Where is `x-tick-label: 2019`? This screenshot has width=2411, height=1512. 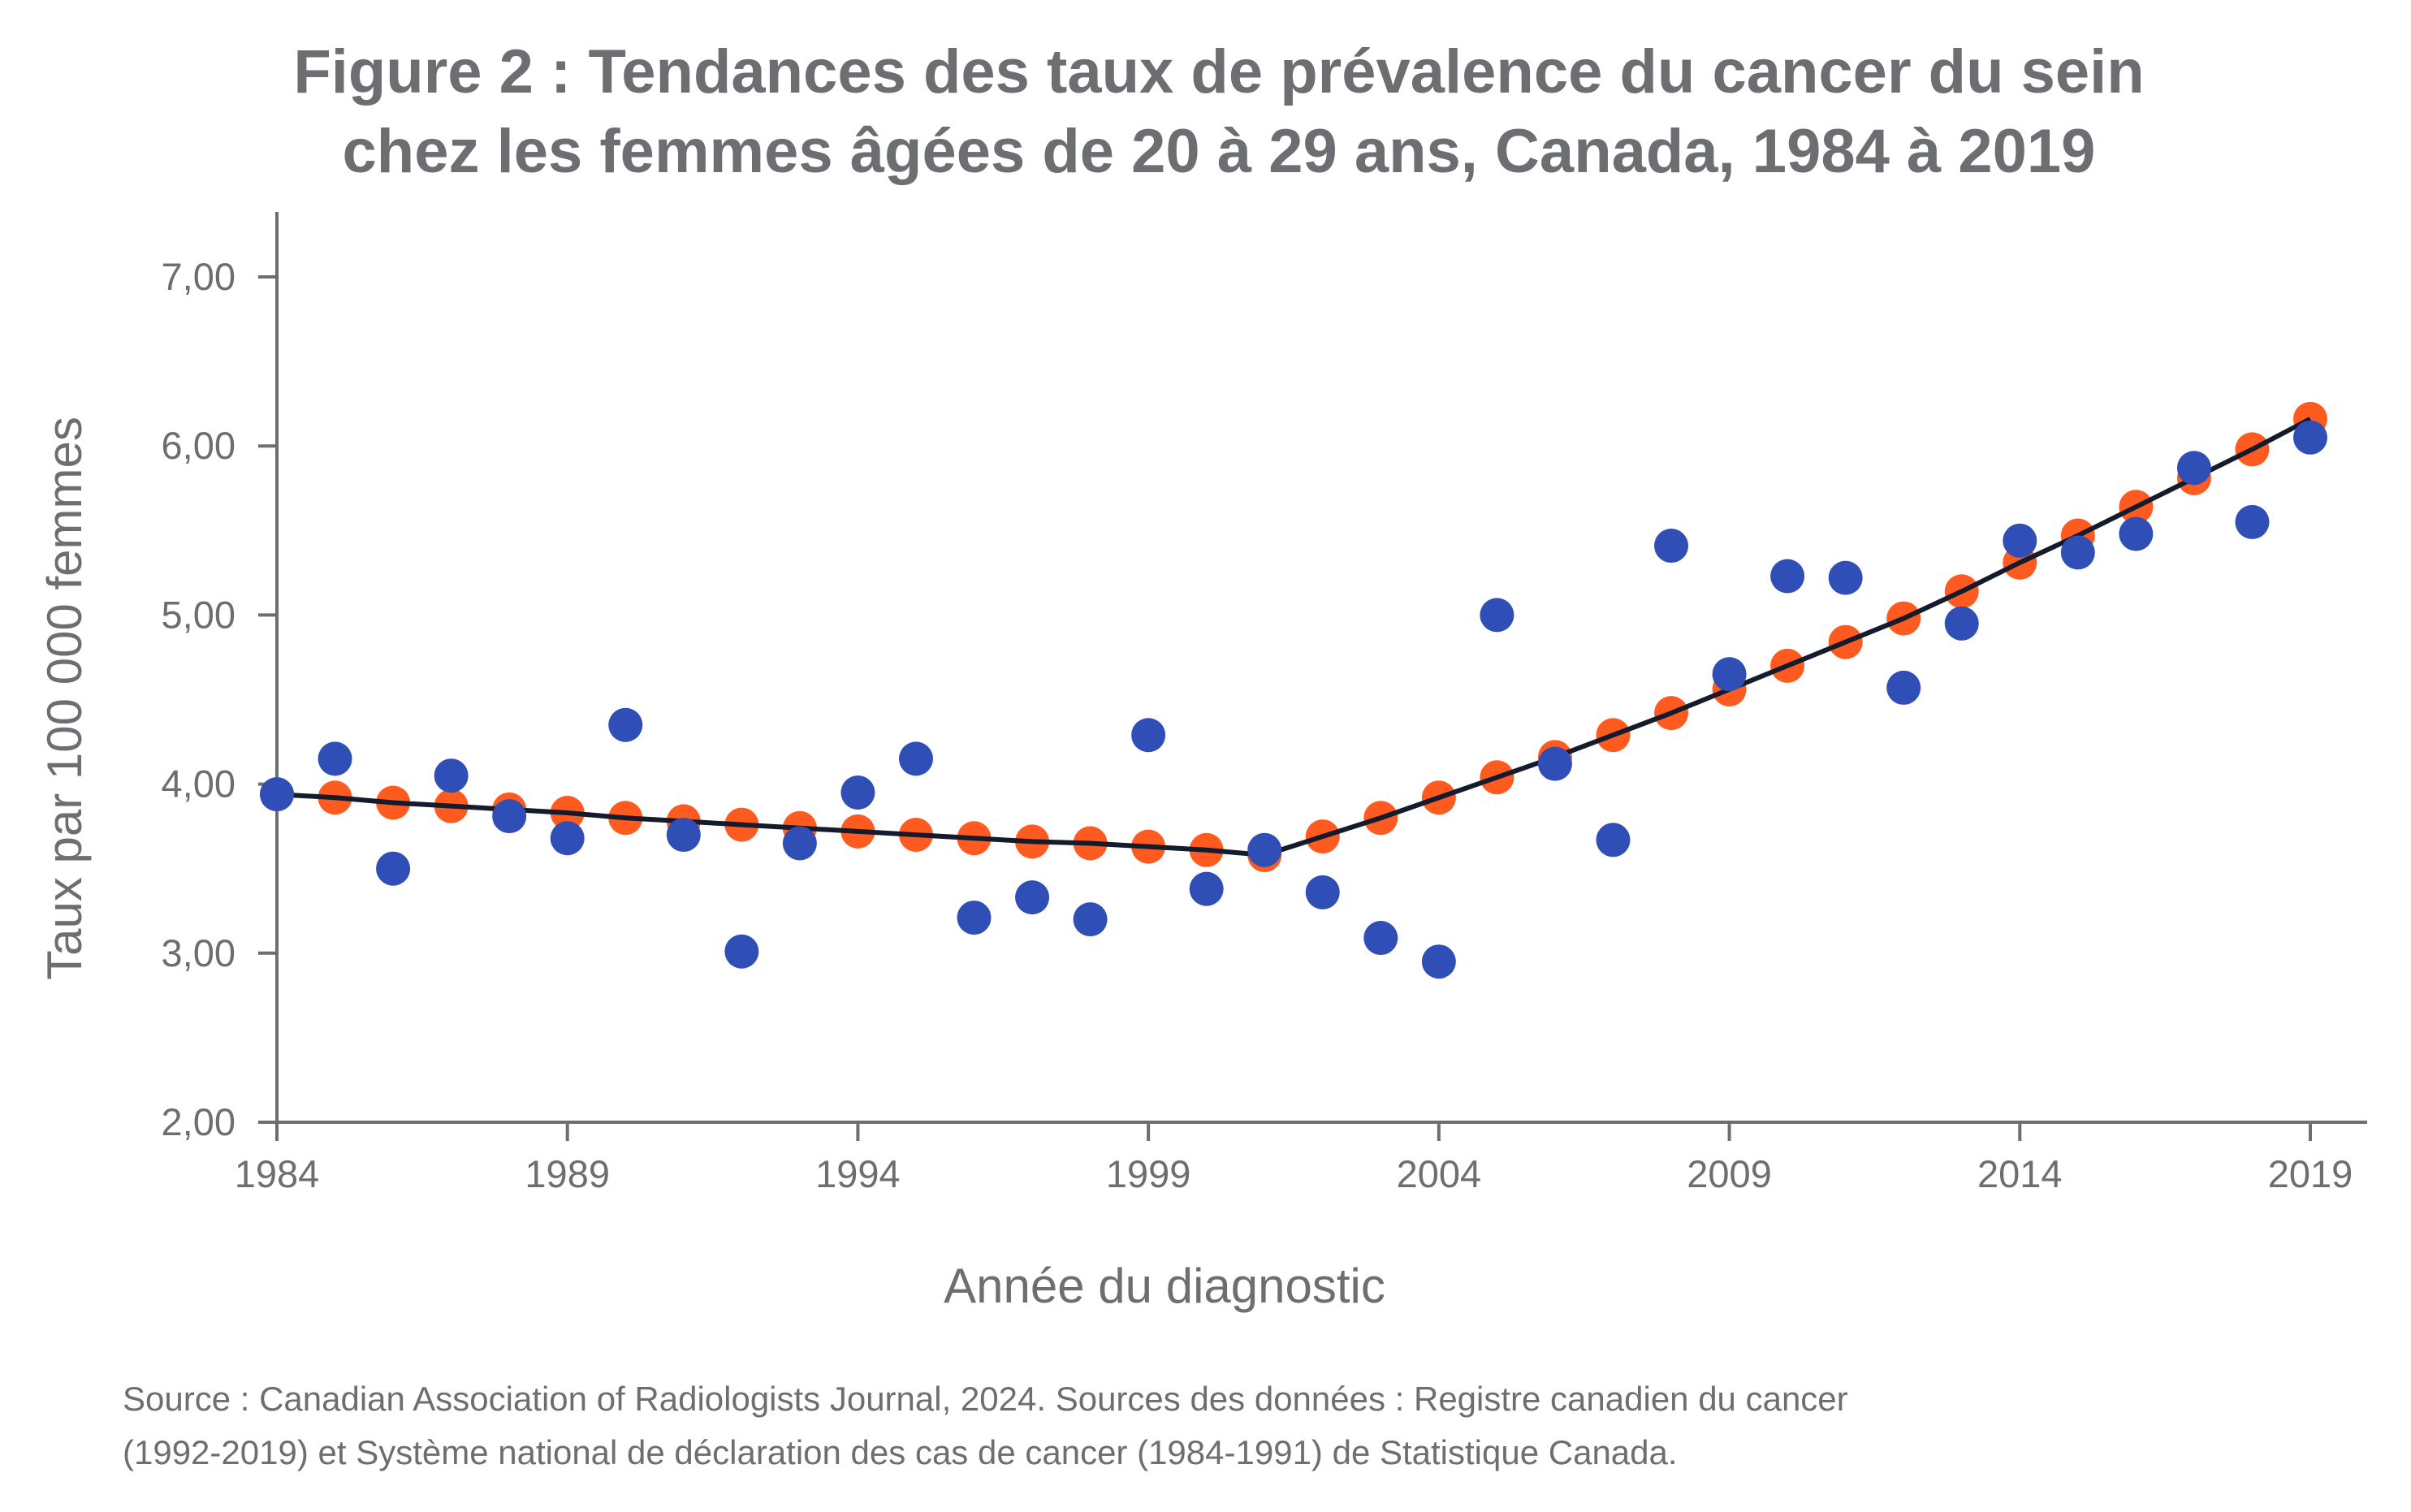 x-tick-label: 2019 is located at coordinates (2310, 1173).